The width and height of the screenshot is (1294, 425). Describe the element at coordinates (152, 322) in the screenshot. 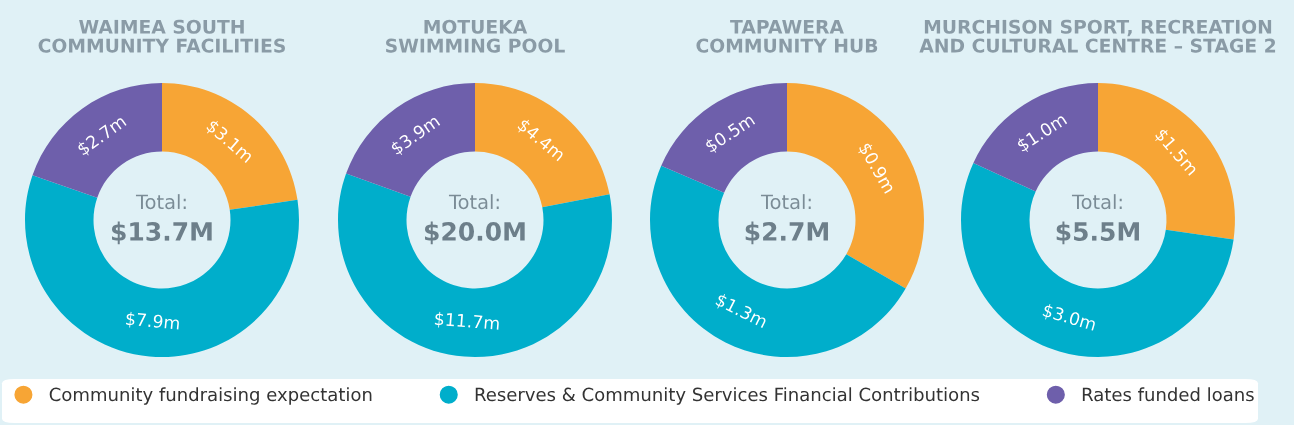

I see `data-label: $7.9m` at that location.